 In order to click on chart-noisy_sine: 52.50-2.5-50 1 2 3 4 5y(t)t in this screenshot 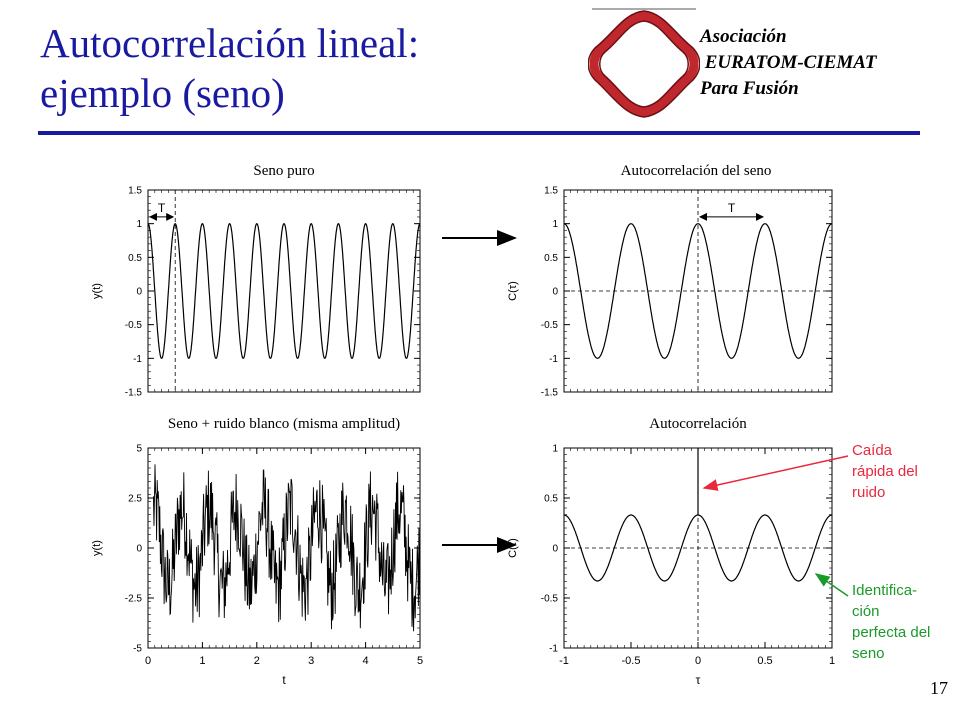, I will do `click(257, 566)`.